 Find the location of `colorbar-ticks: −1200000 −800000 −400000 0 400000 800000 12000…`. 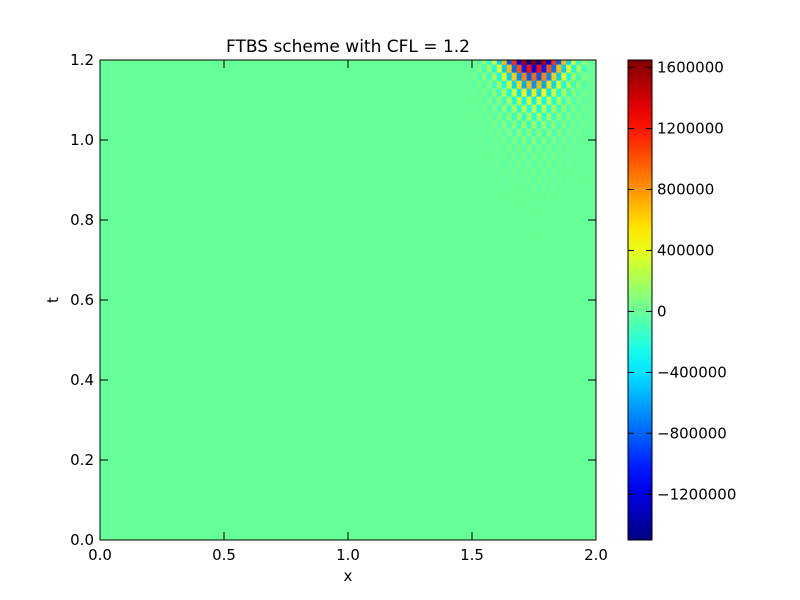

colorbar-ticks: −1200000 −800000 −400000 0 400000 800000 12000… is located at coordinates (682, 281).